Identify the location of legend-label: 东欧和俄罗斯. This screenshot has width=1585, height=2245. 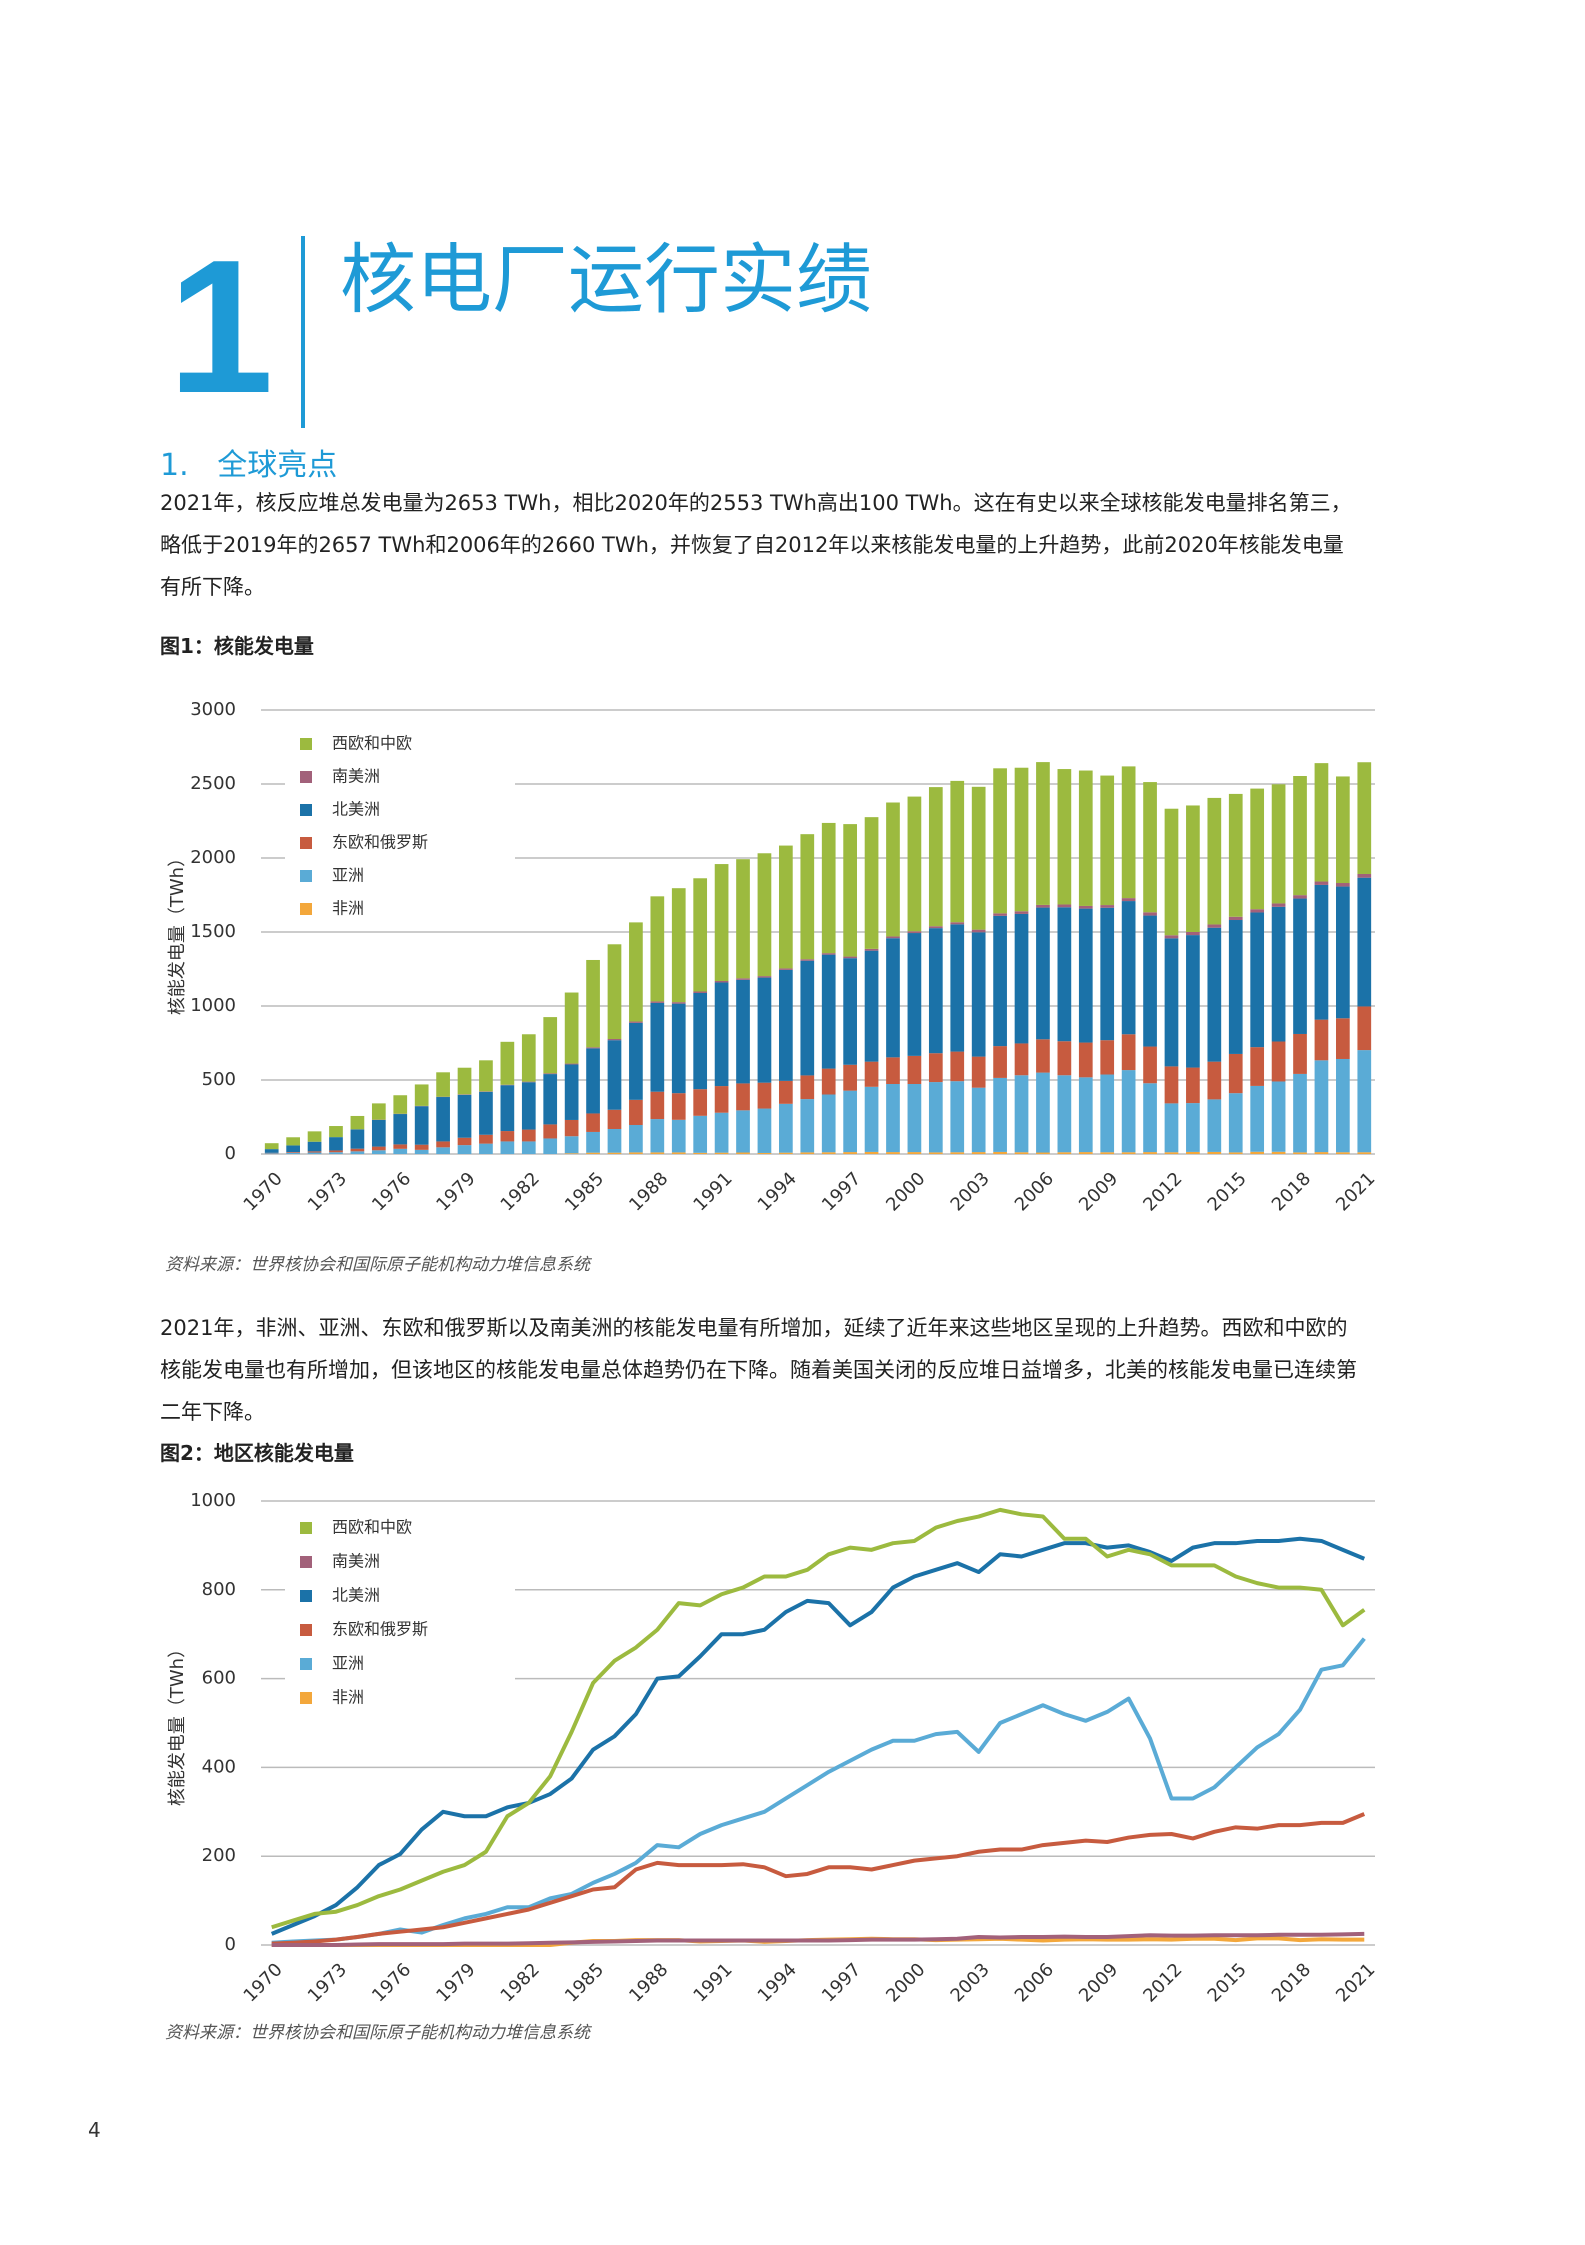
(380, 1629).